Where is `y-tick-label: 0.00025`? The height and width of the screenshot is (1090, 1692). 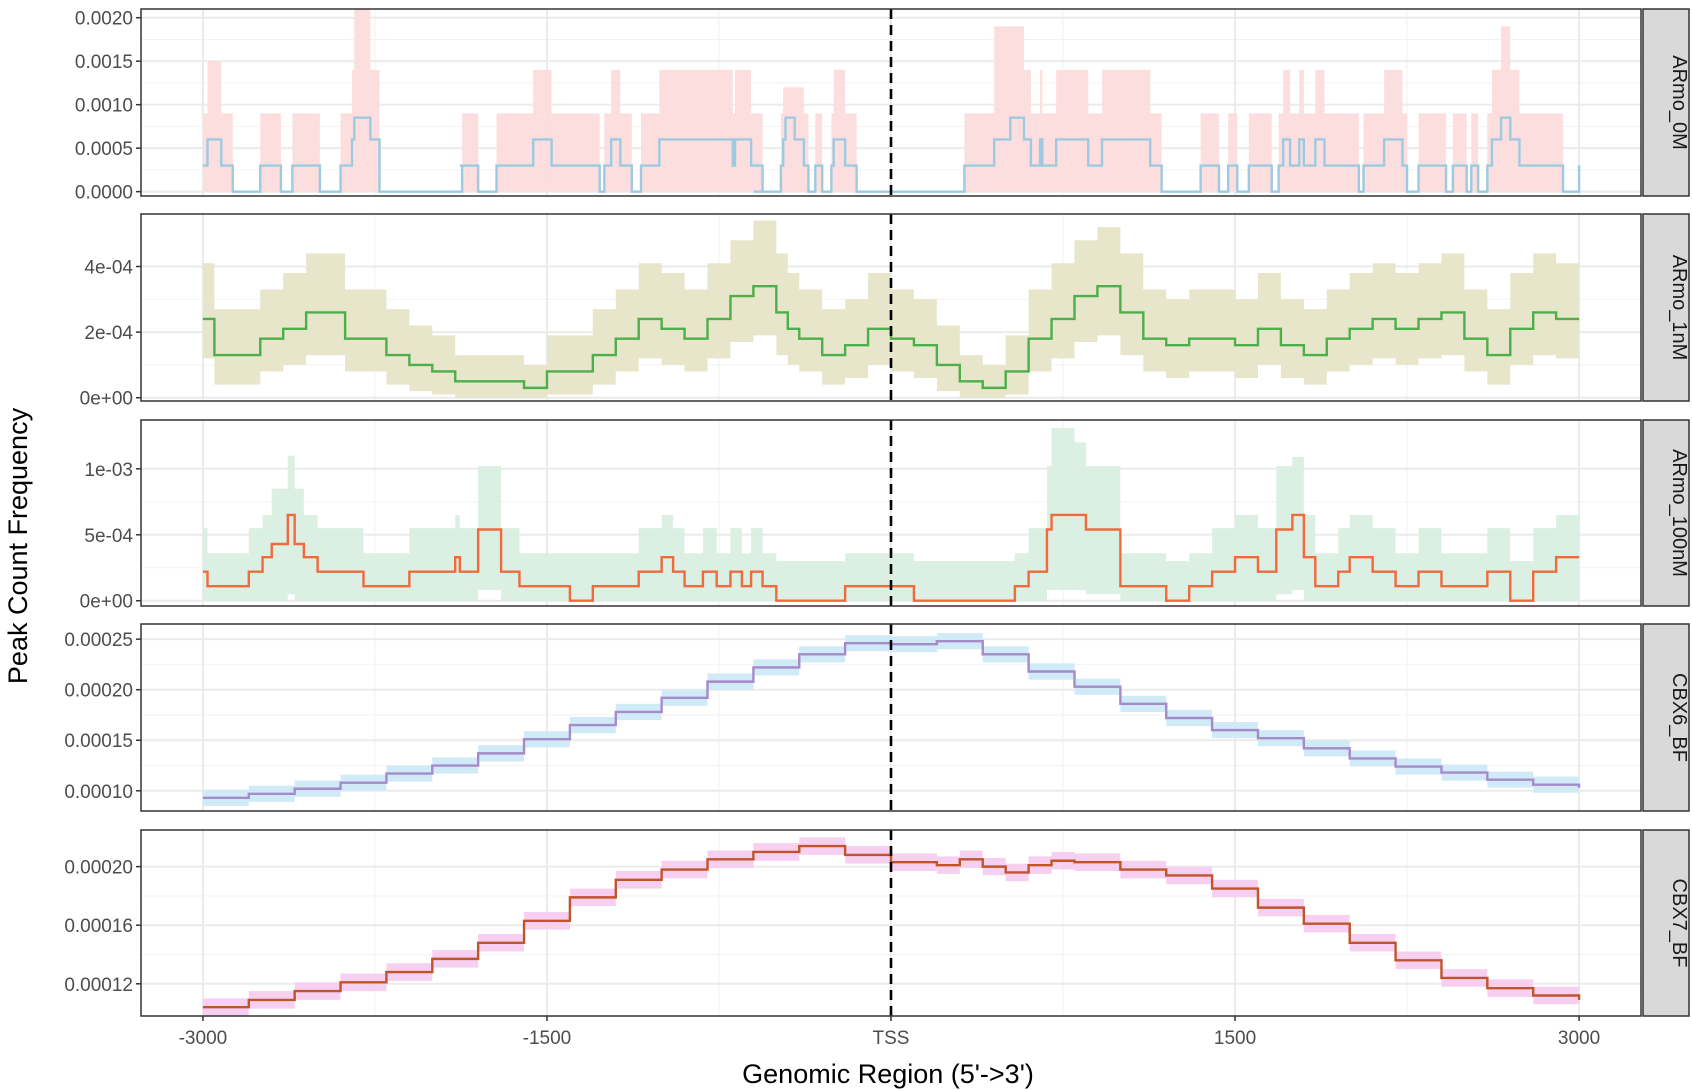 y-tick-label: 0.00025 is located at coordinates (98, 640).